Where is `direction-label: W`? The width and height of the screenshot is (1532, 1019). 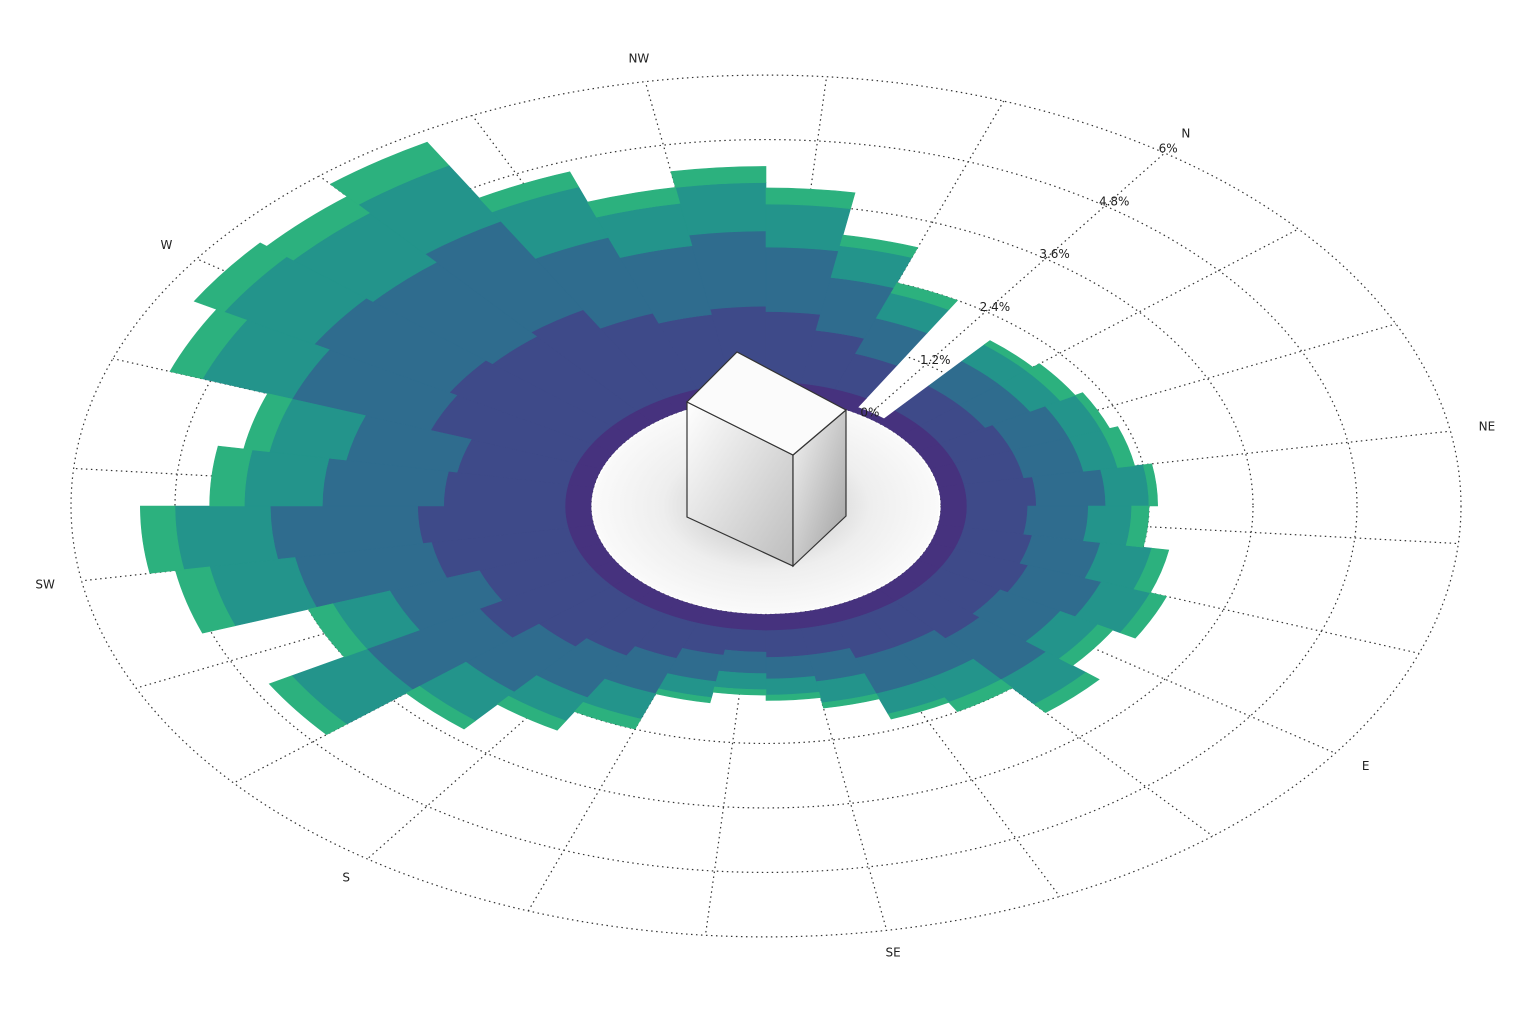 direction-label: W is located at coordinates (166, 245).